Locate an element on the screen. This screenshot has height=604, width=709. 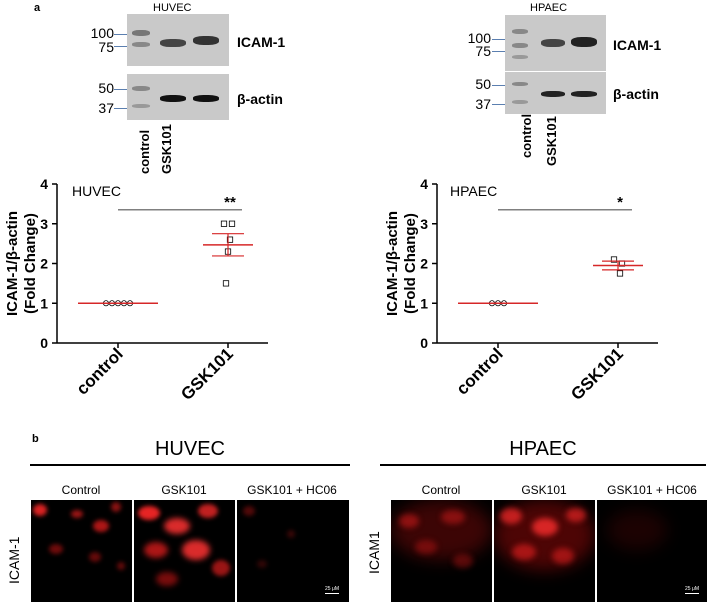
micrograph-huvec-control is located at coordinates (81, 551).